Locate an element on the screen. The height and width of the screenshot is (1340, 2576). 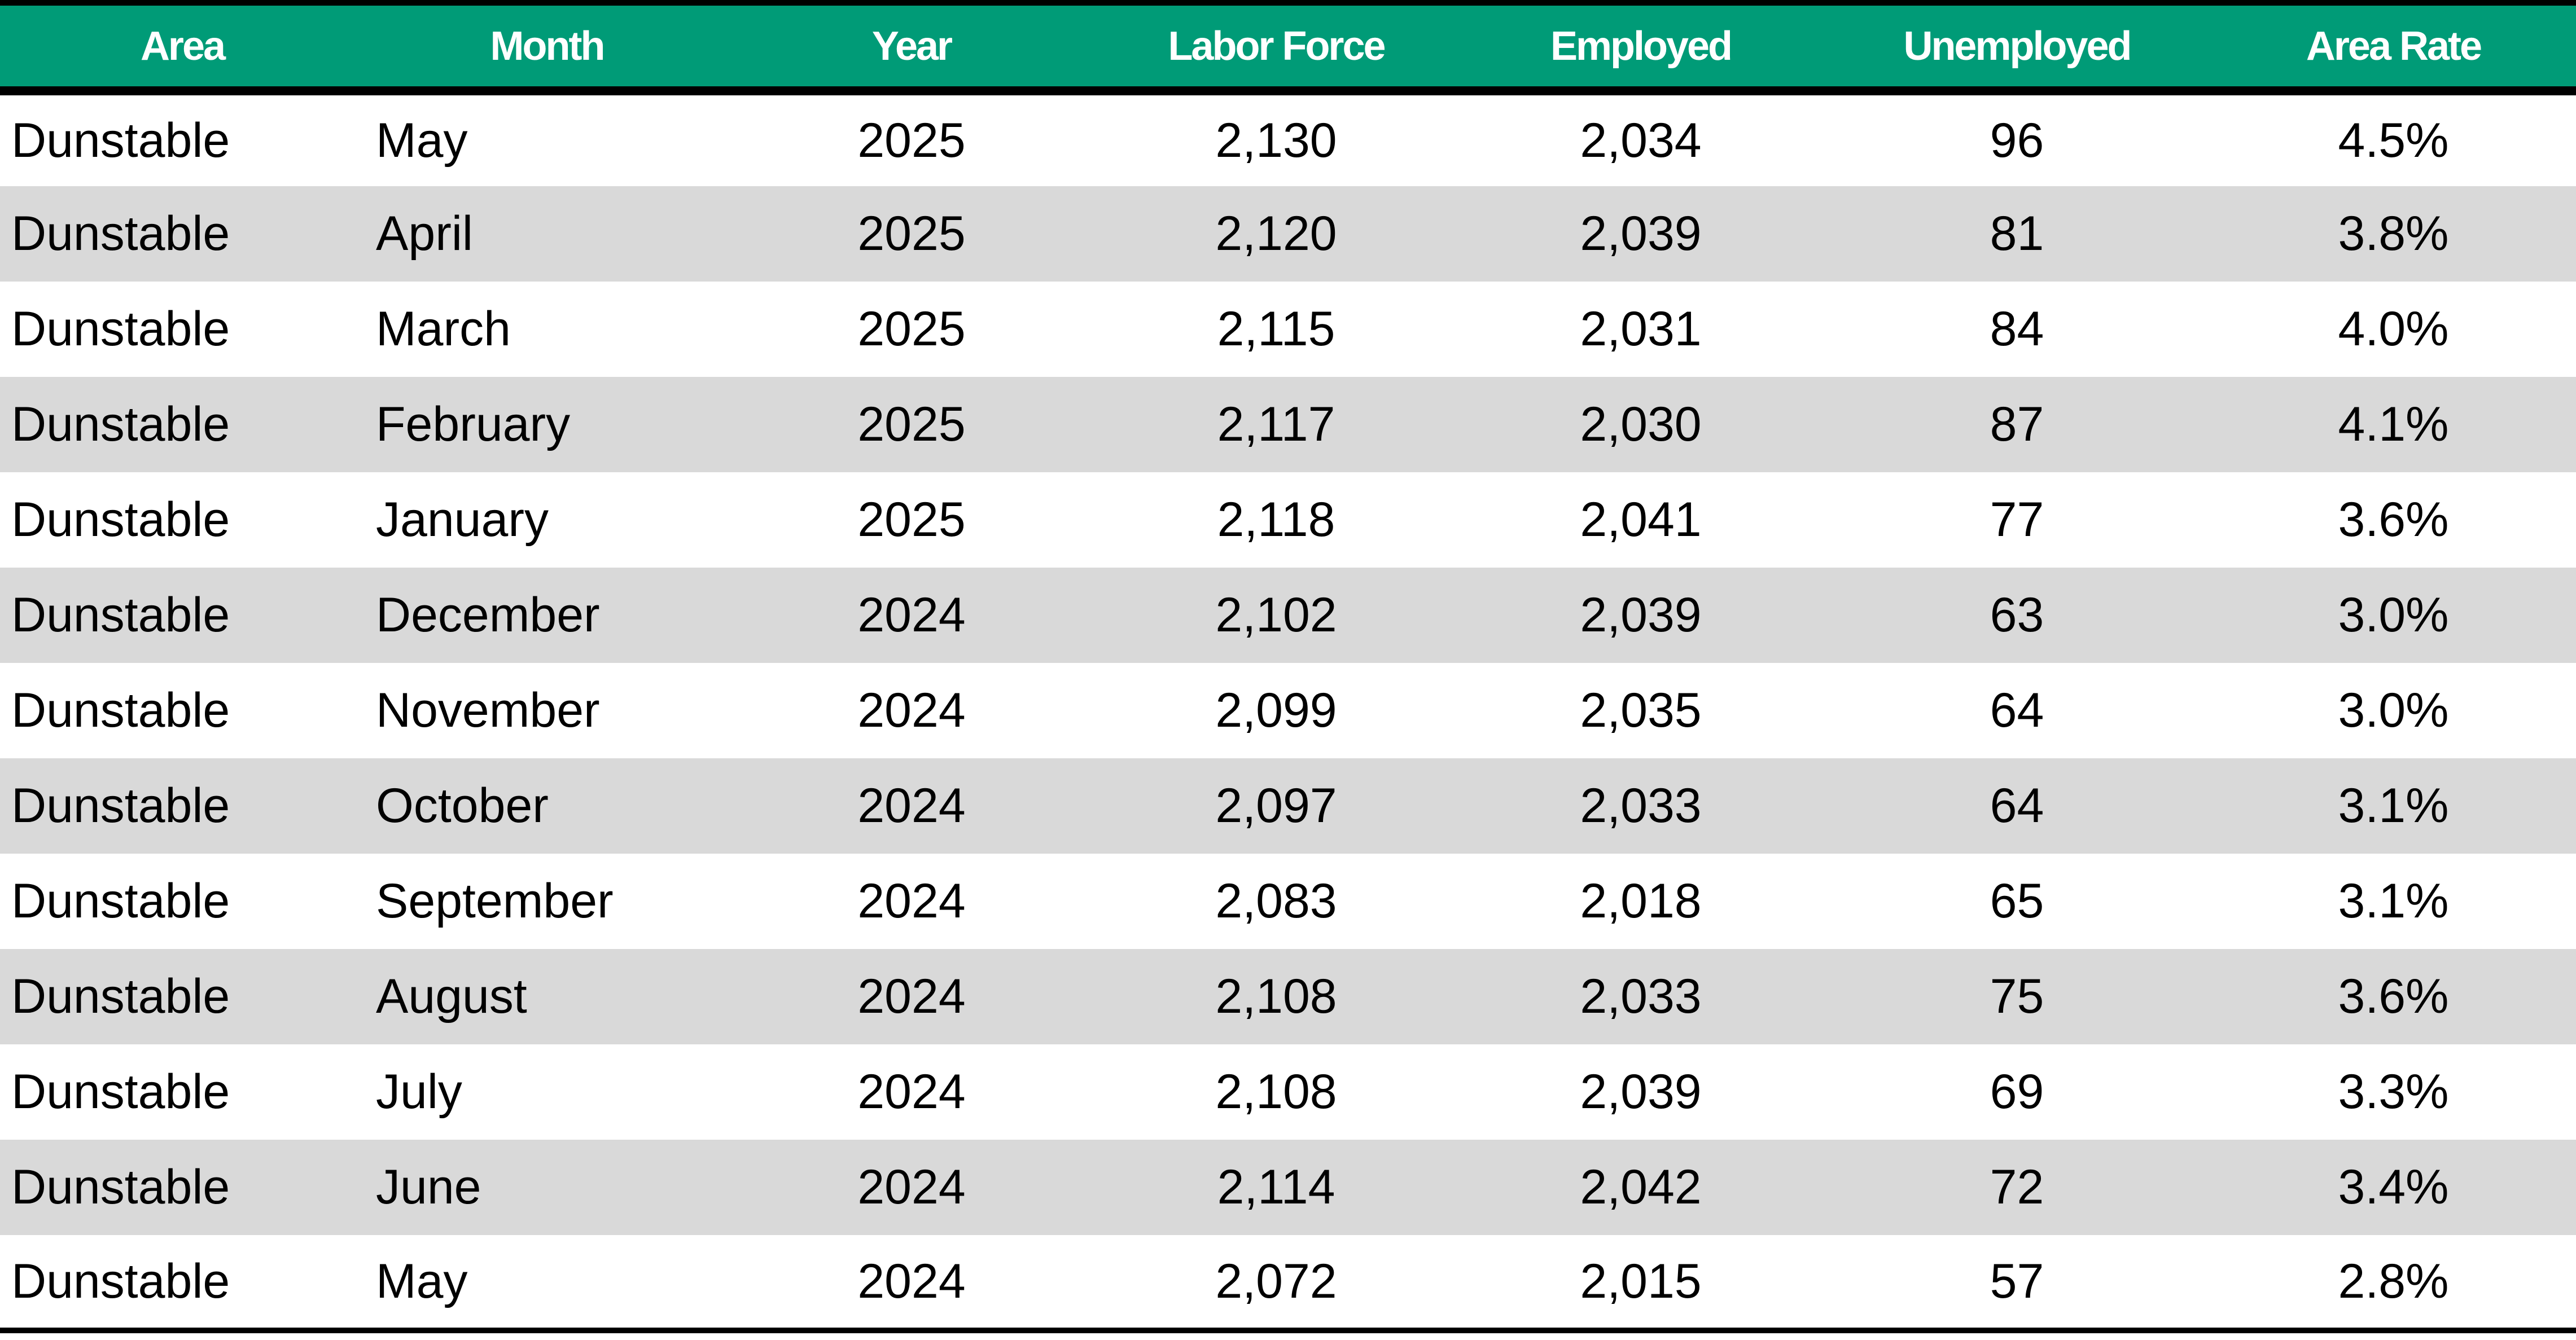
unemployed-cell: 81 is located at coordinates (2017, 234).